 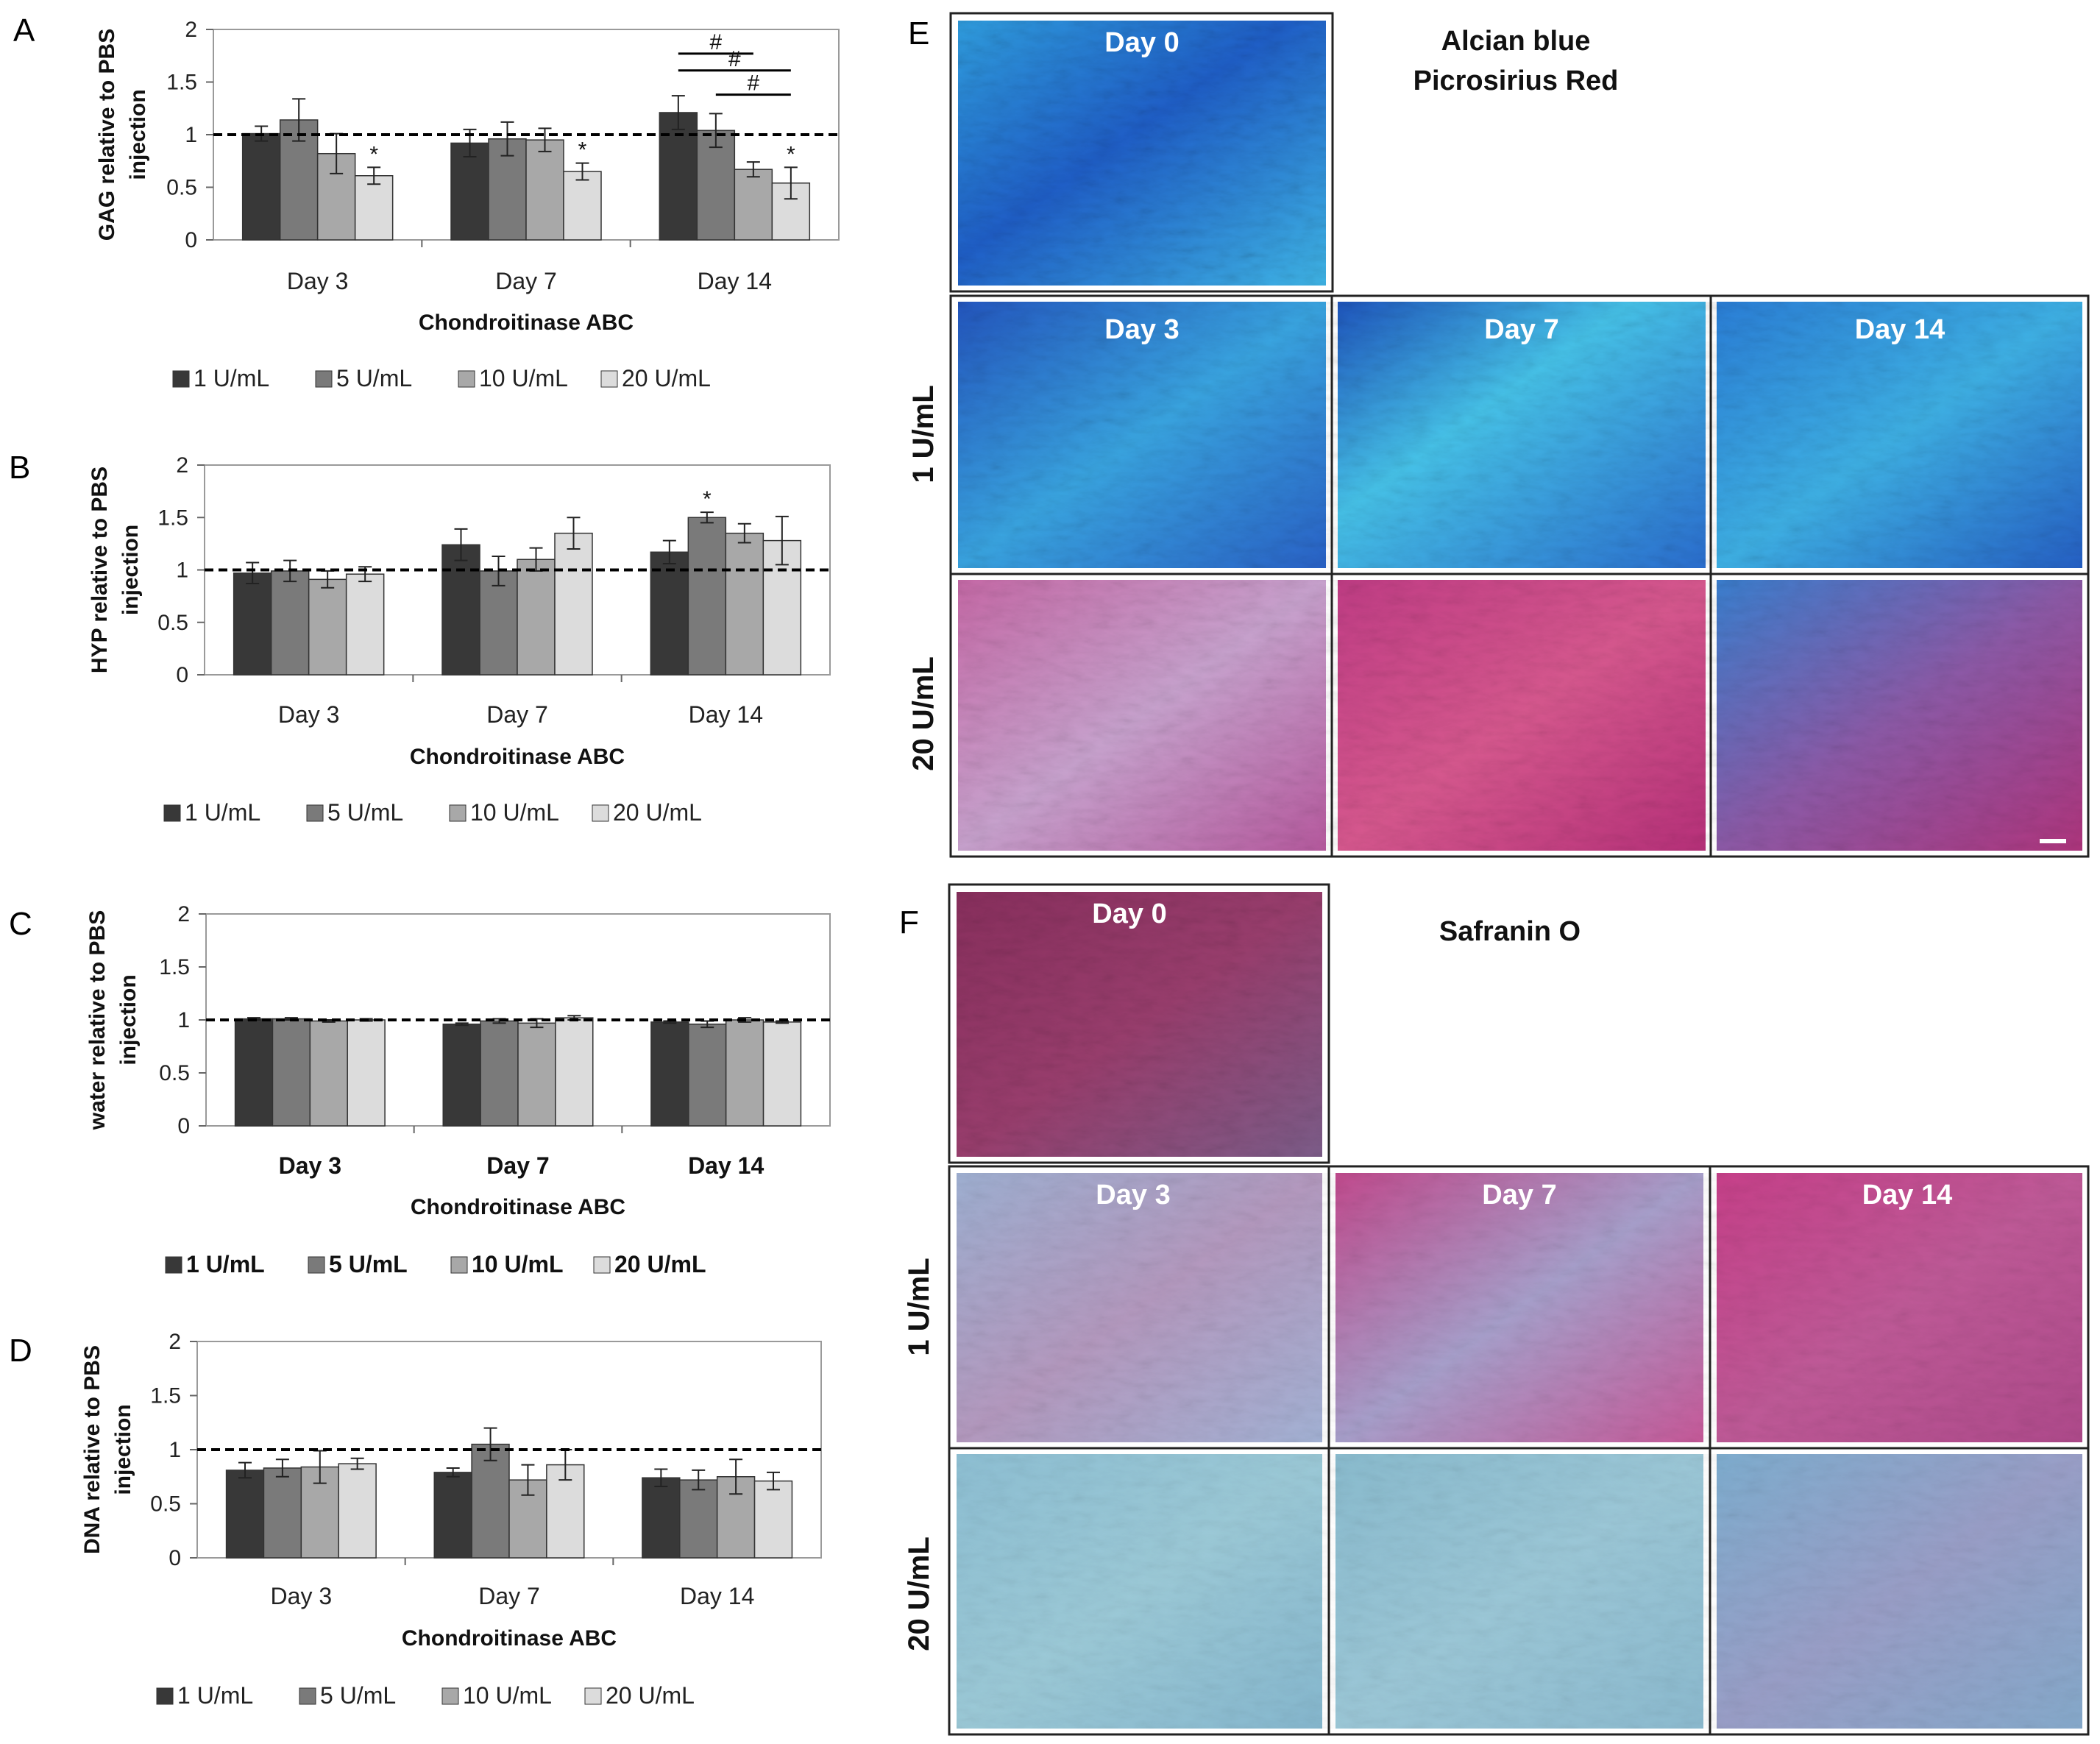 I want to click on y-axis-title: GAG relative to PBS, so click(x=107, y=135).